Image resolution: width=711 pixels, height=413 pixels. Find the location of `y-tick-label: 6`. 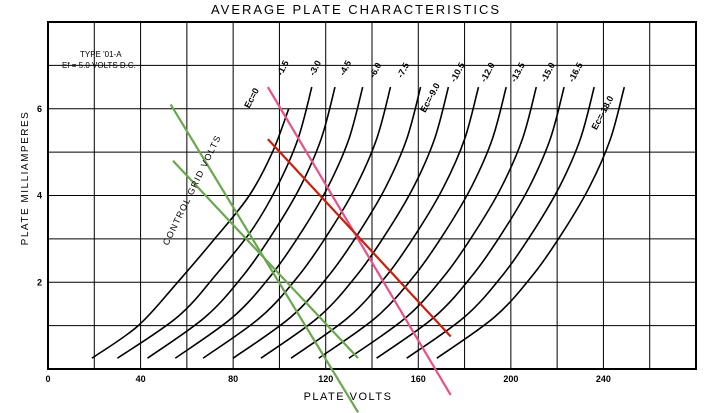

y-tick-label: 6 is located at coordinates (39, 109).